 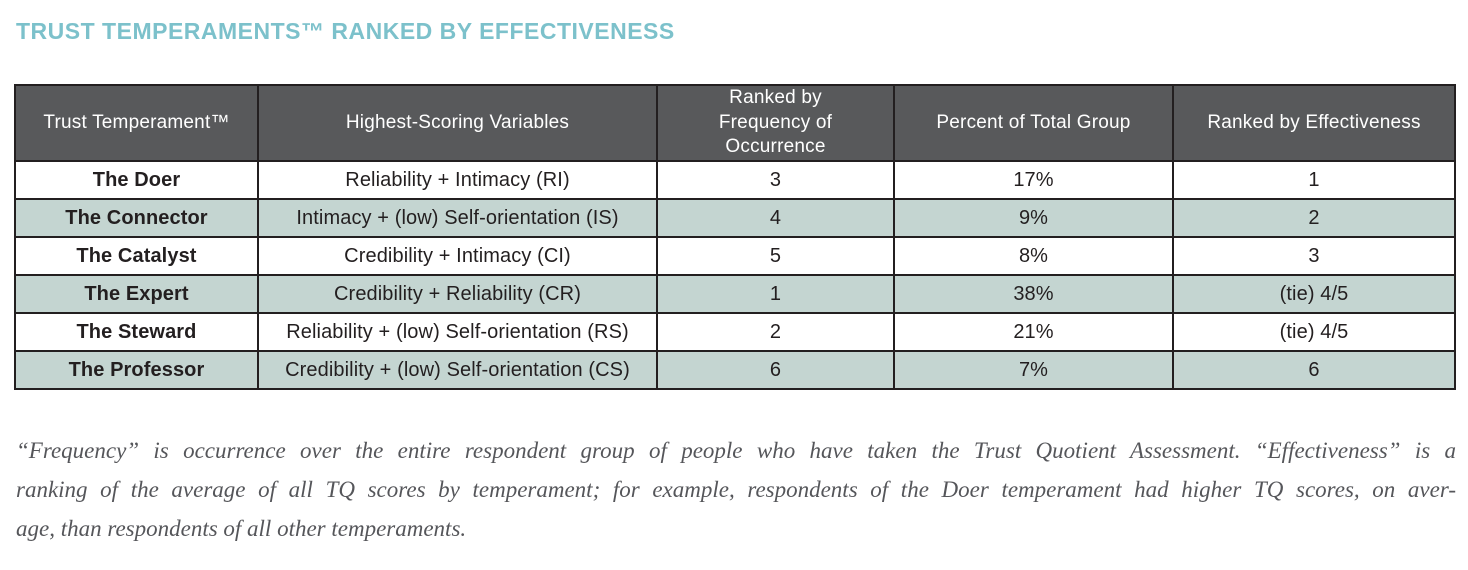 I want to click on cell-variables: Credibility + Intimacy (CI), so click(x=457, y=256).